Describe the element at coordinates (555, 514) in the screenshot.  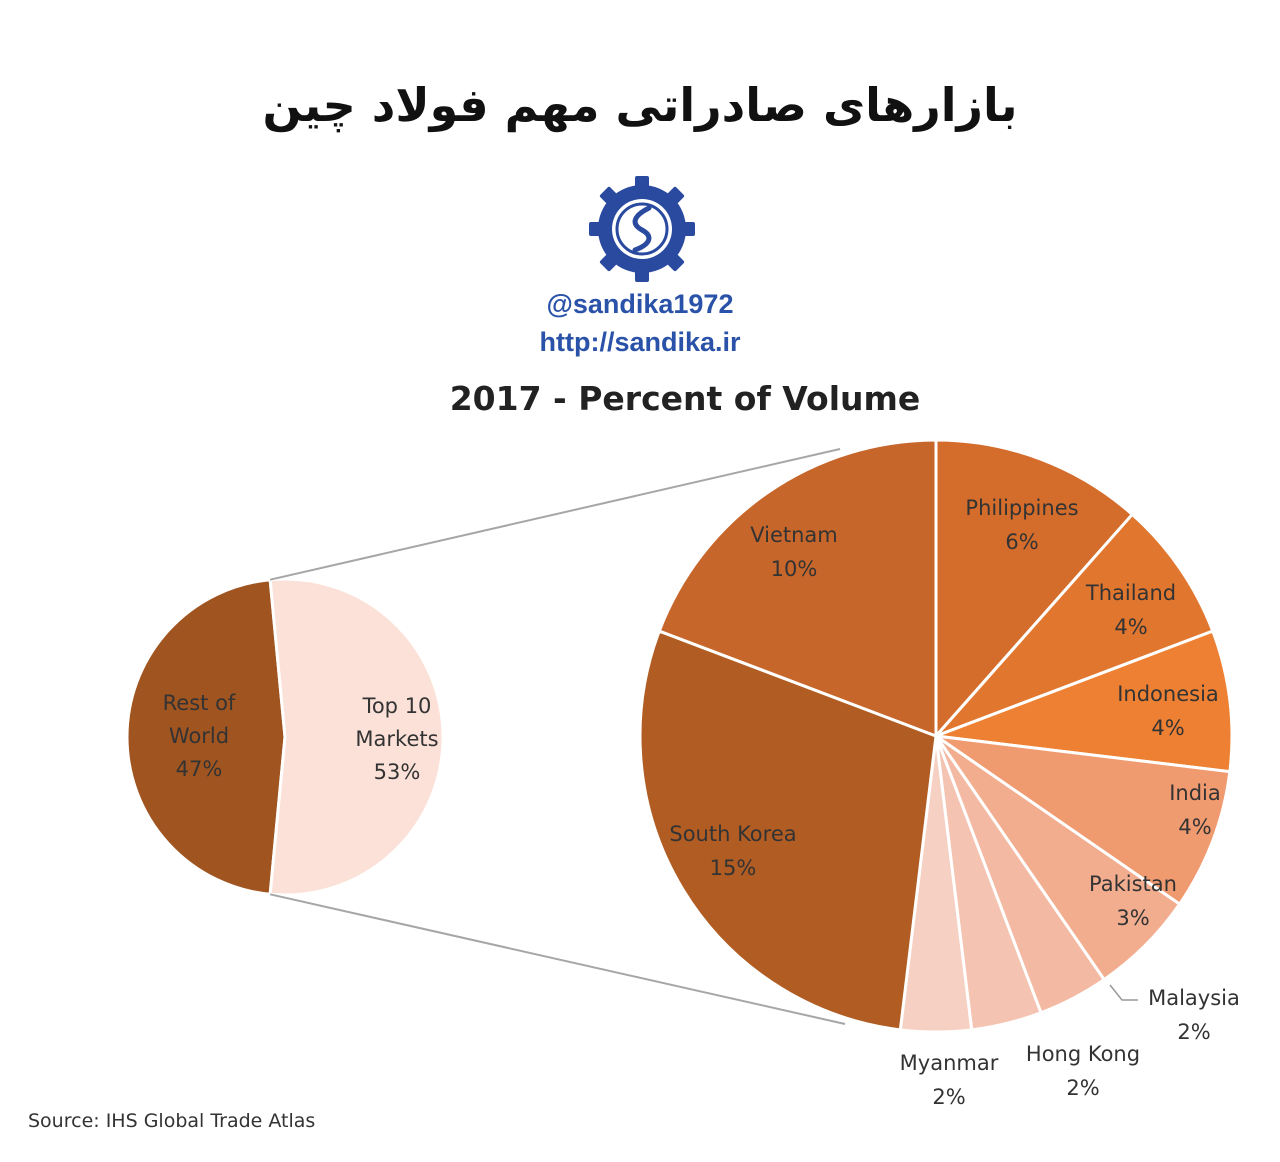
I see `connector-line-top` at that location.